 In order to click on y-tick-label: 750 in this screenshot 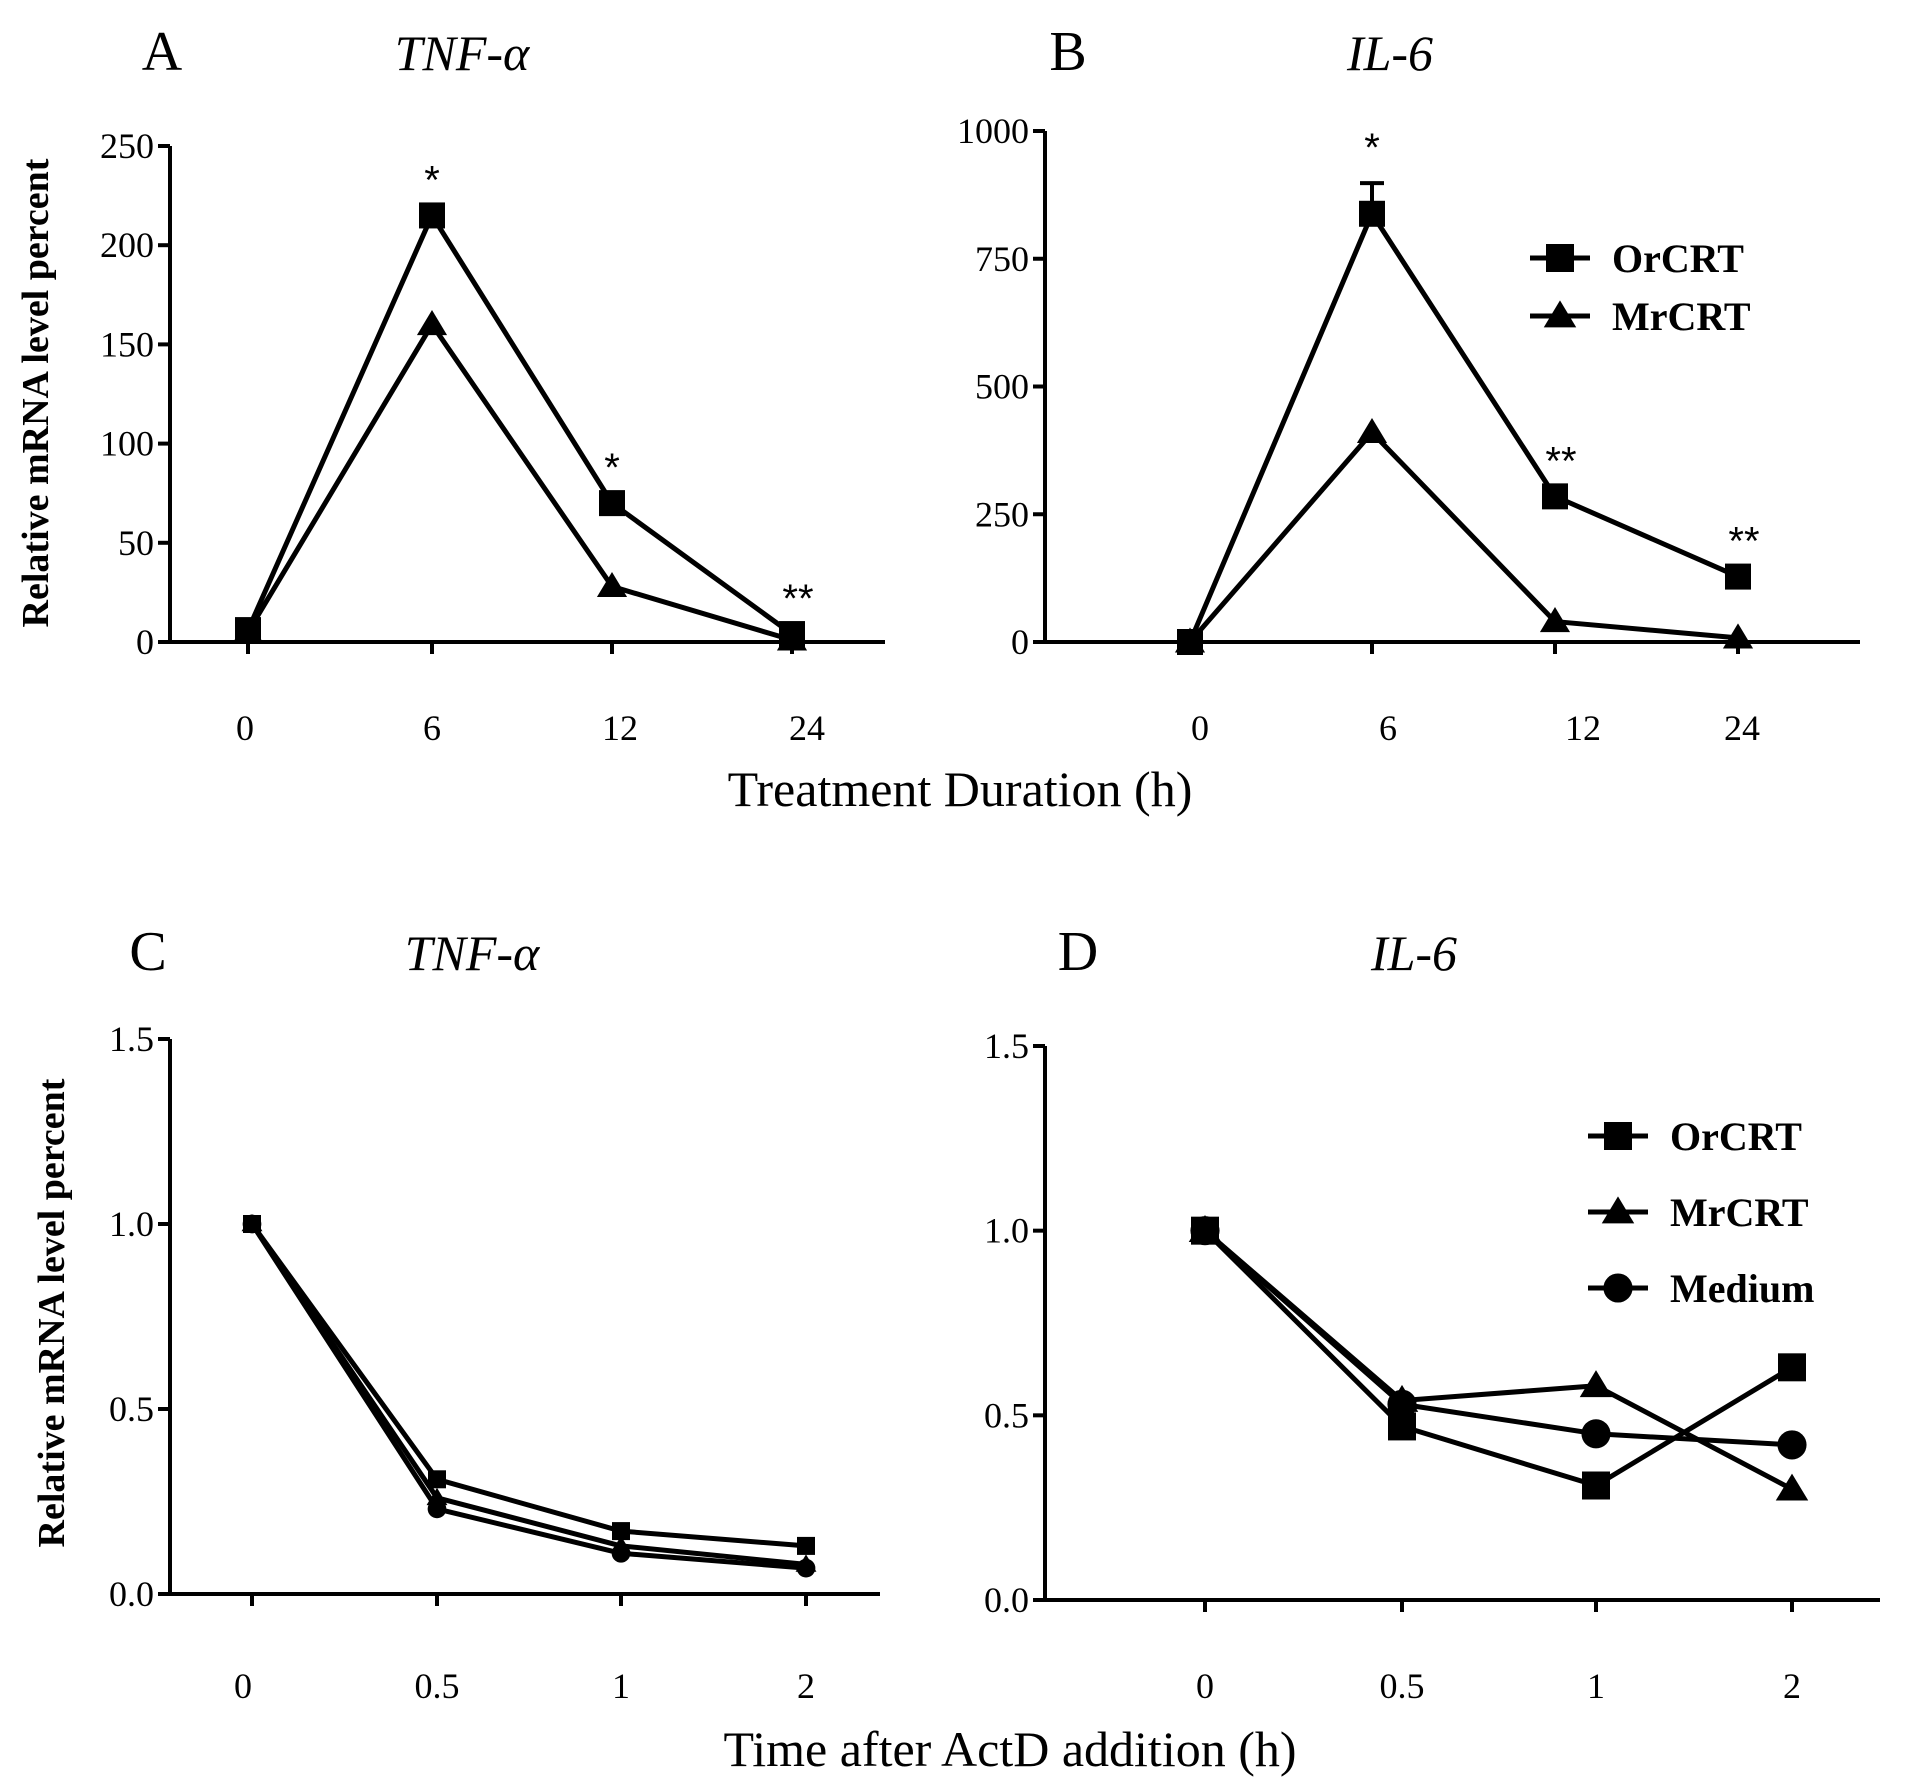, I will do `click(1002, 259)`.